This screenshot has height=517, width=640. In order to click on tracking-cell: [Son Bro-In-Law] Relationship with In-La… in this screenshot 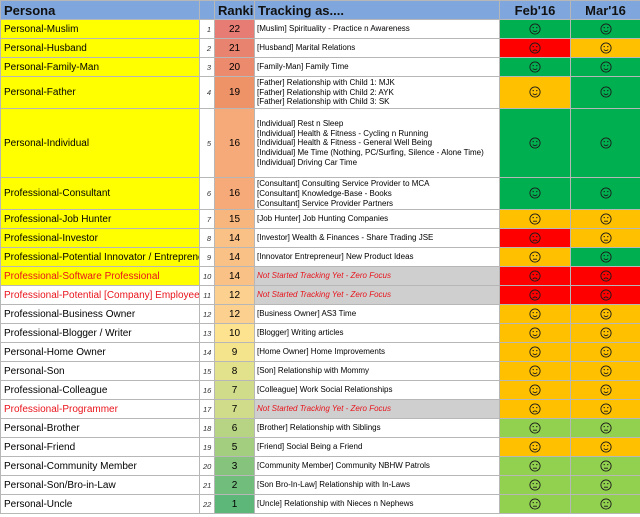, I will do `click(377, 485)`.